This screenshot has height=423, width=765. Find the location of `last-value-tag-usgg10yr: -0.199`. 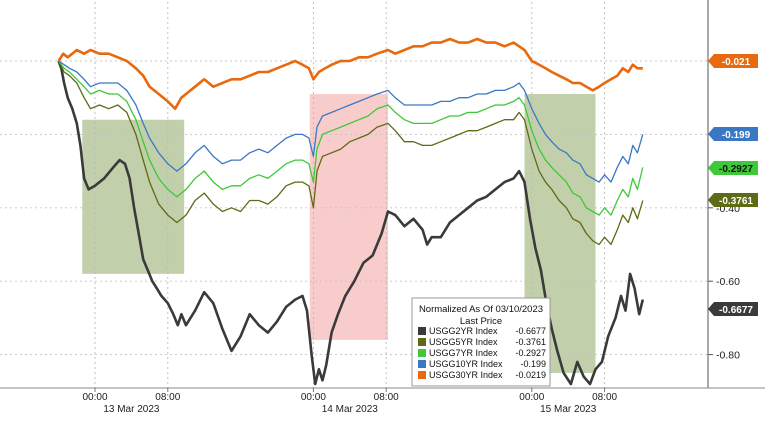

last-value-tag-usgg10yr: -0.199 is located at coordinates (733, 134).